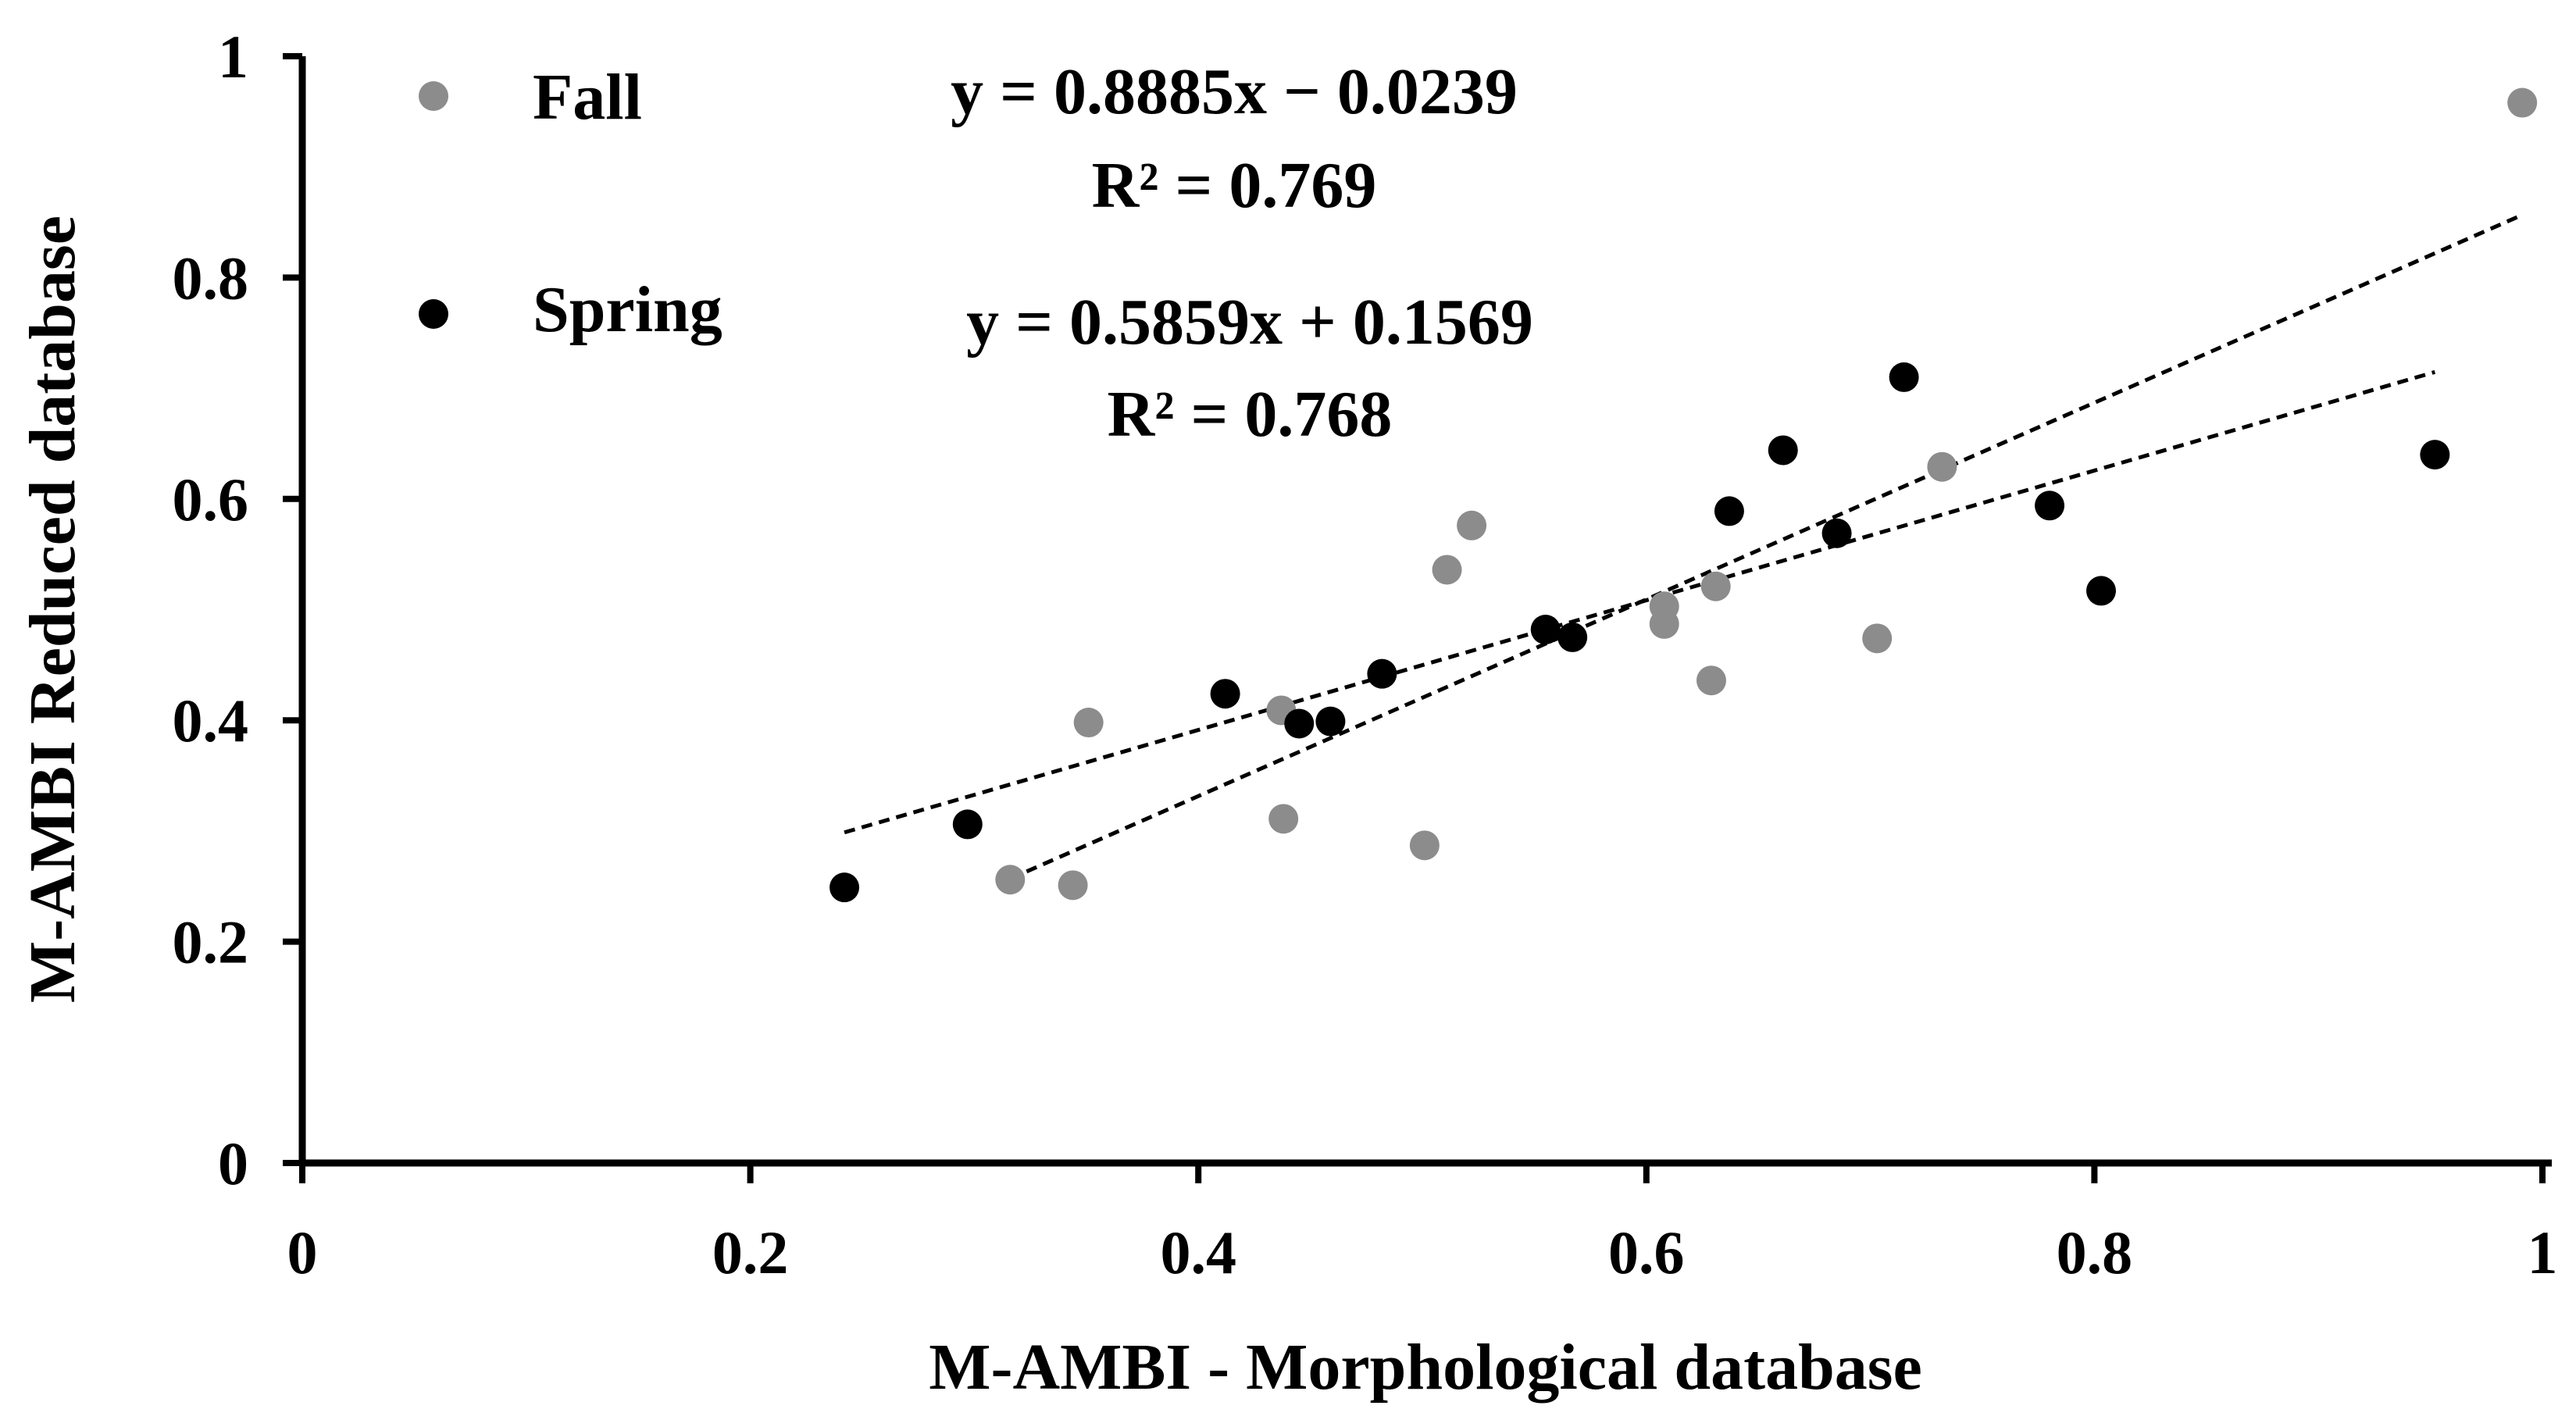 The image size is (2576, 1427). Describe the element at coordinates (52, 610) in the screenshot. I see `y-axis-title: M-AMBI Reduced database` at that location.